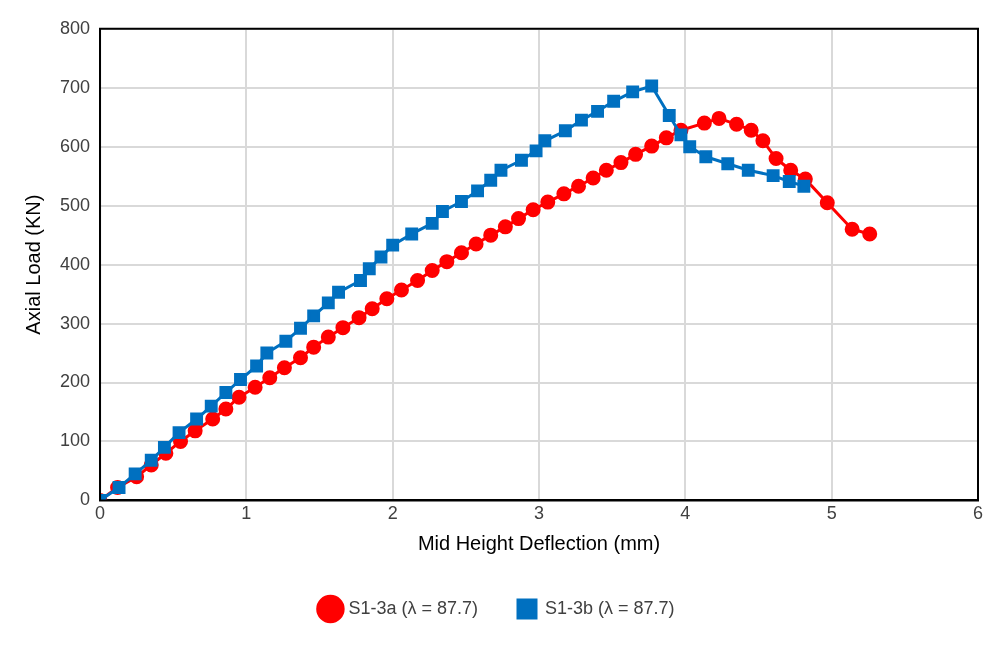  I want to click on y-tick-label: 700, so click(75, 86).